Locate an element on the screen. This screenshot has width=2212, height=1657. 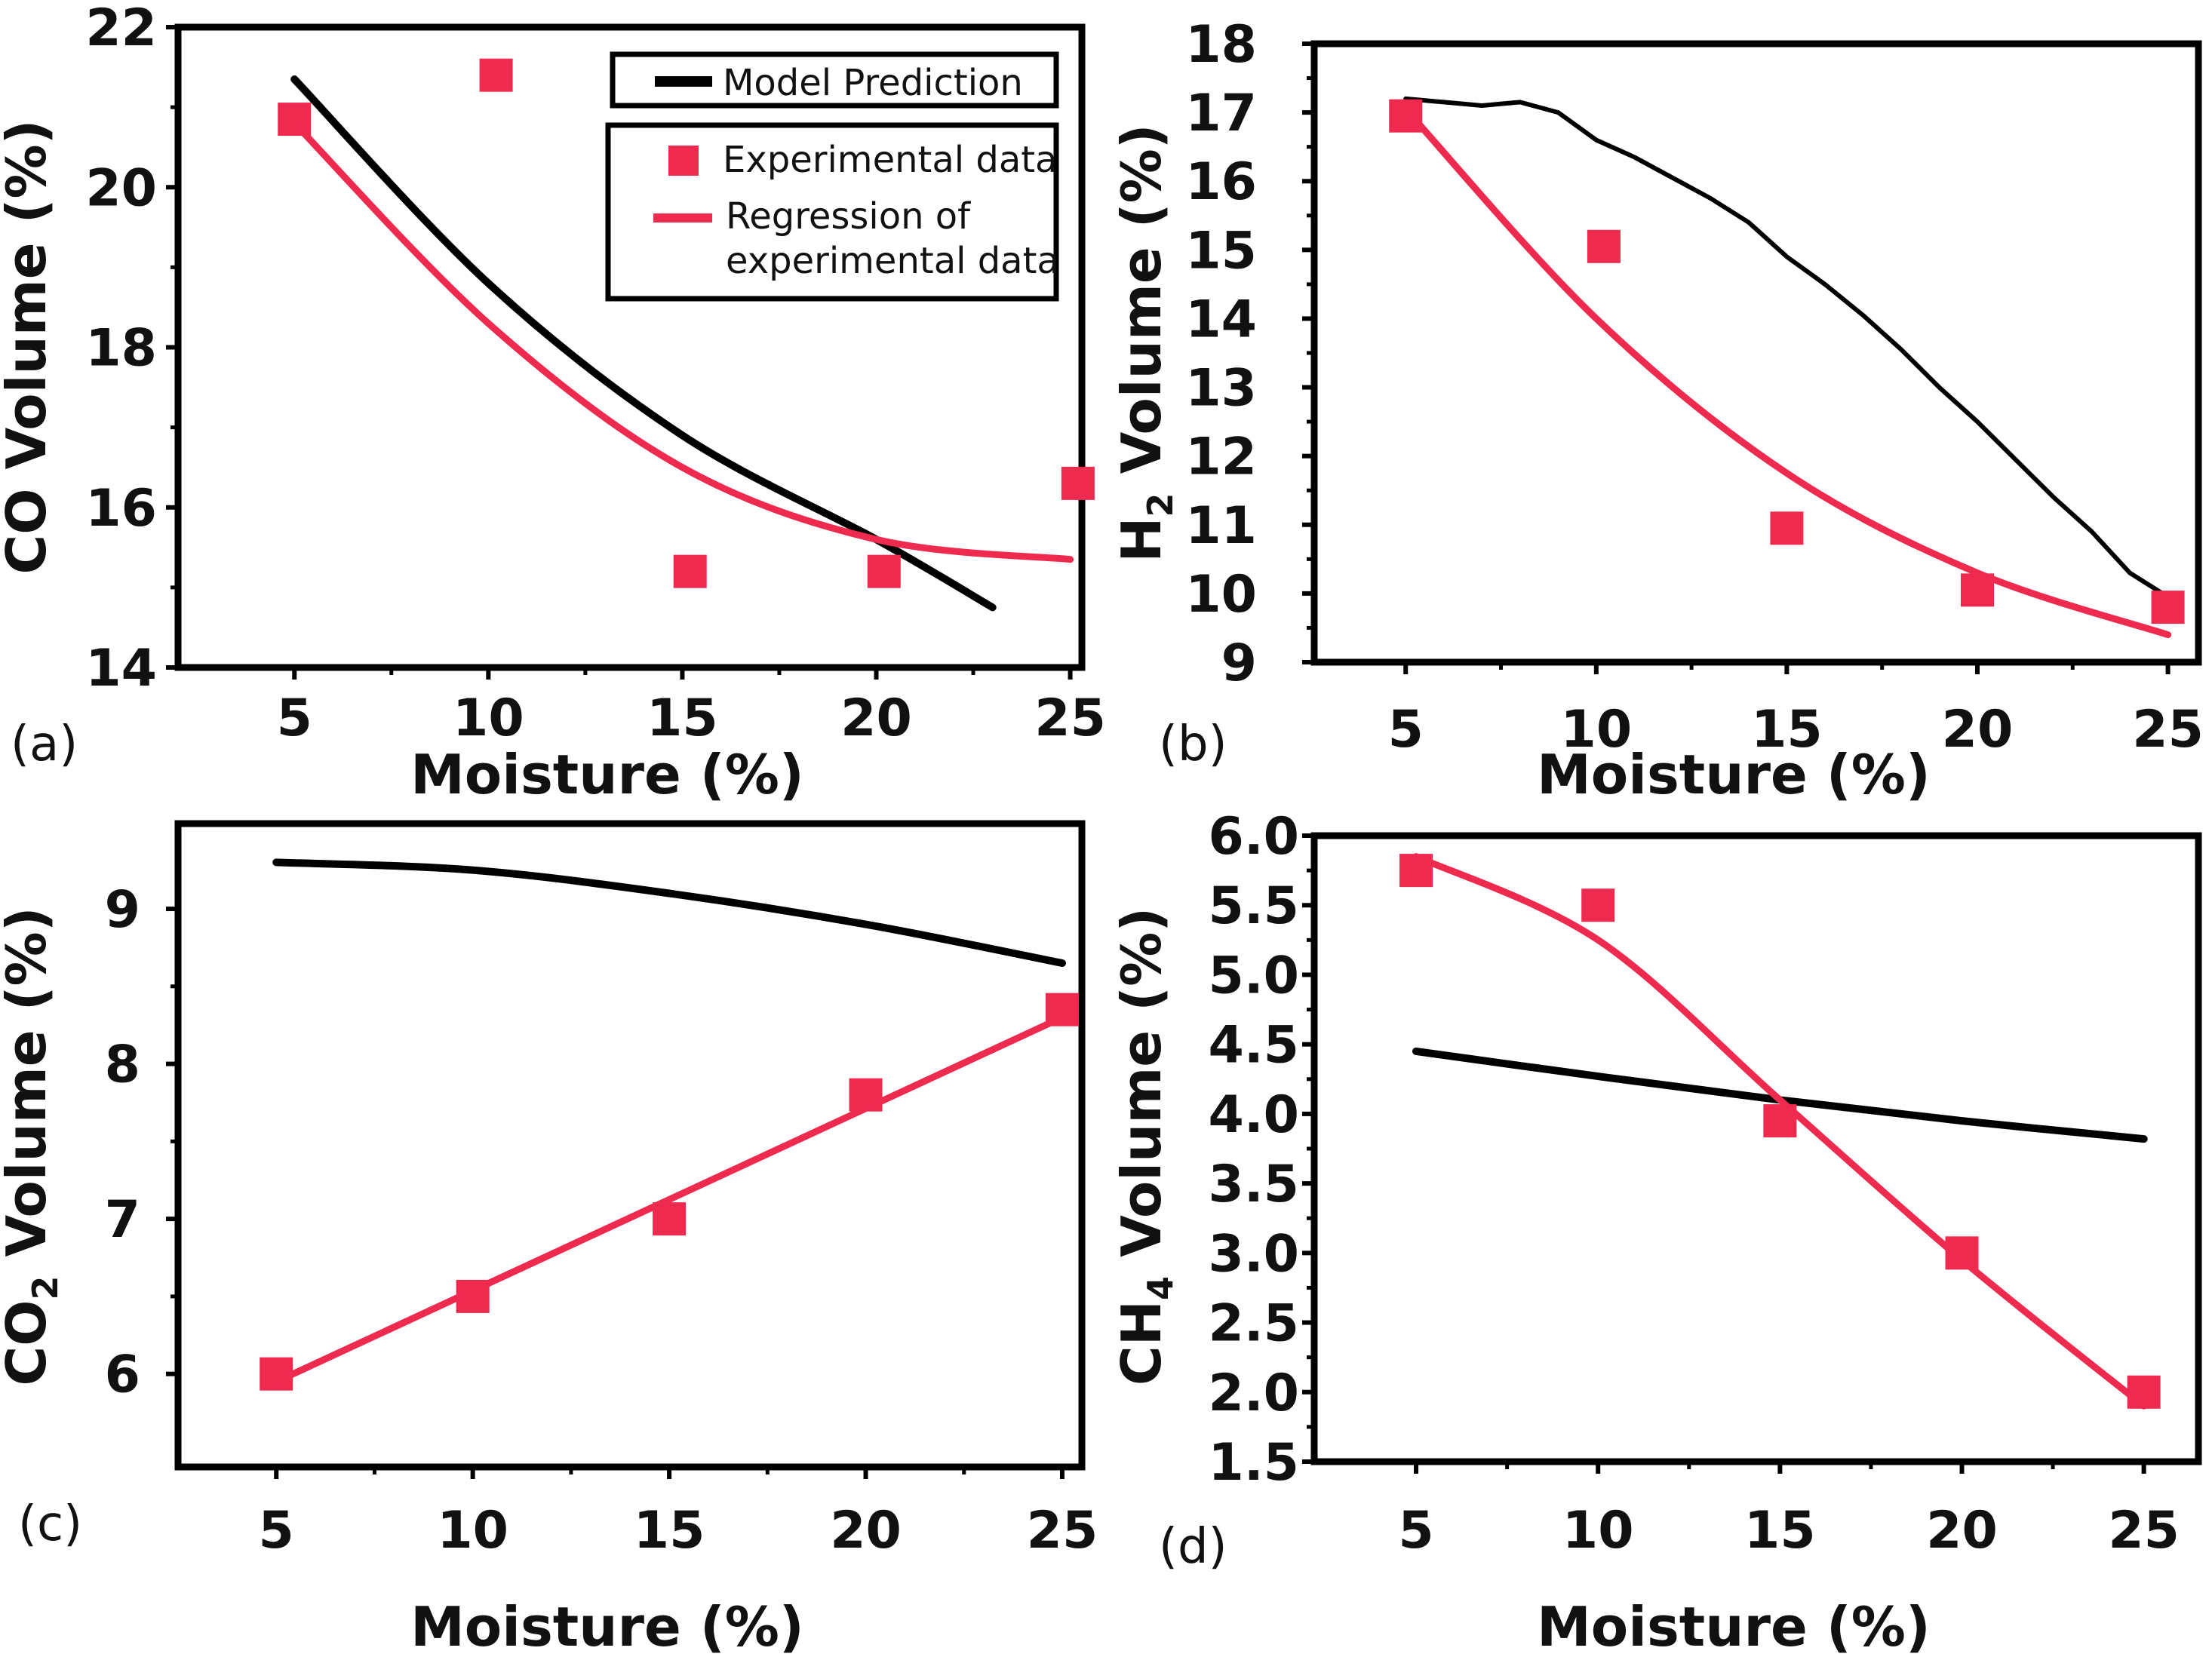
y-axis-title: H2 Volume (%) is located at coordinates (1145, 343).